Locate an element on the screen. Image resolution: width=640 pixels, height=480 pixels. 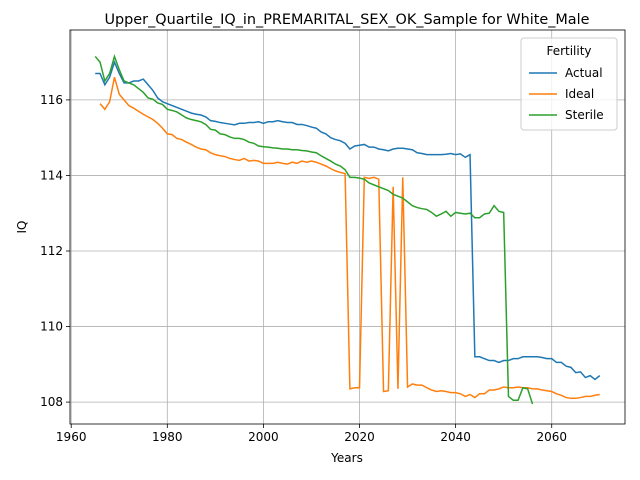
y-tick-label: 110 is located at coordinates (51, 327).